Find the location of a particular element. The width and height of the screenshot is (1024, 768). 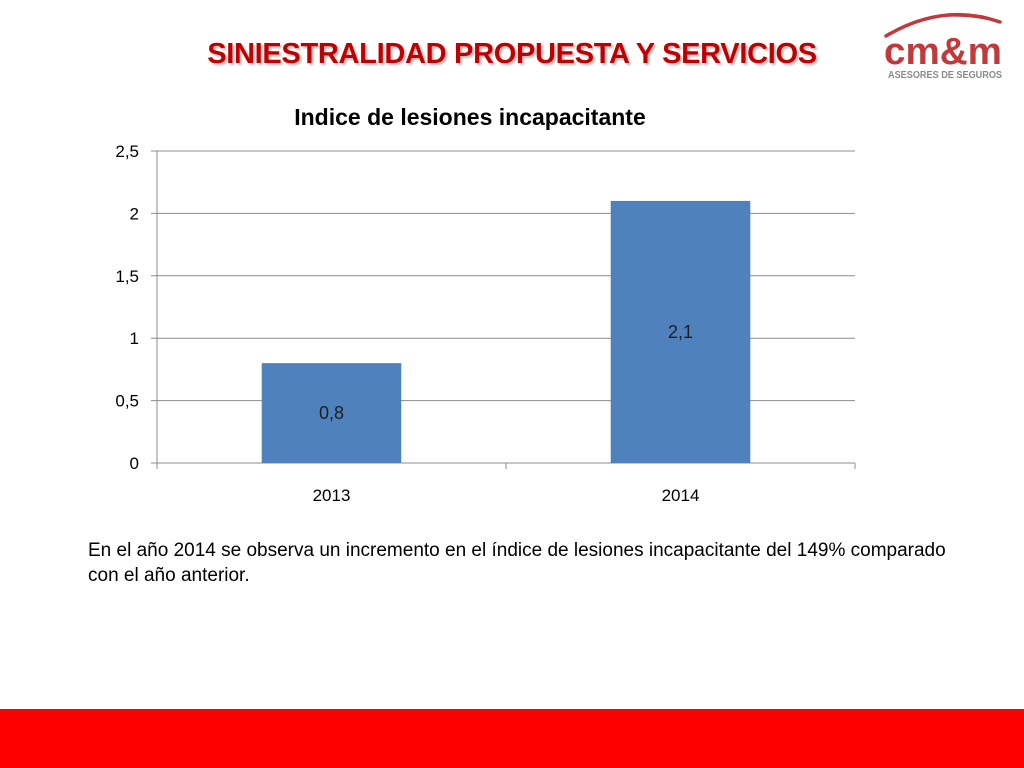

data-label-2014: 2,1 is located at coordinates (680, 332).